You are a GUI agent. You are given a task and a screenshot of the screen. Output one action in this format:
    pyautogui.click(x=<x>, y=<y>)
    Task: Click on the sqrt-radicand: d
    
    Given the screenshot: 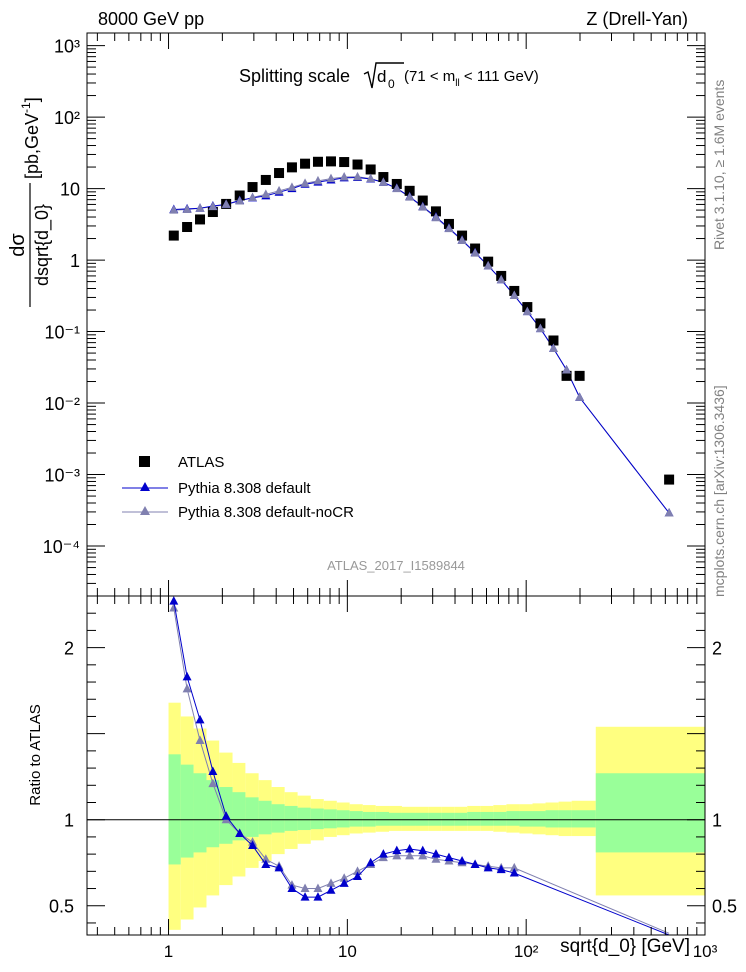 What is the action you would take?
    pyautogui.click(x=381, y=76)
    